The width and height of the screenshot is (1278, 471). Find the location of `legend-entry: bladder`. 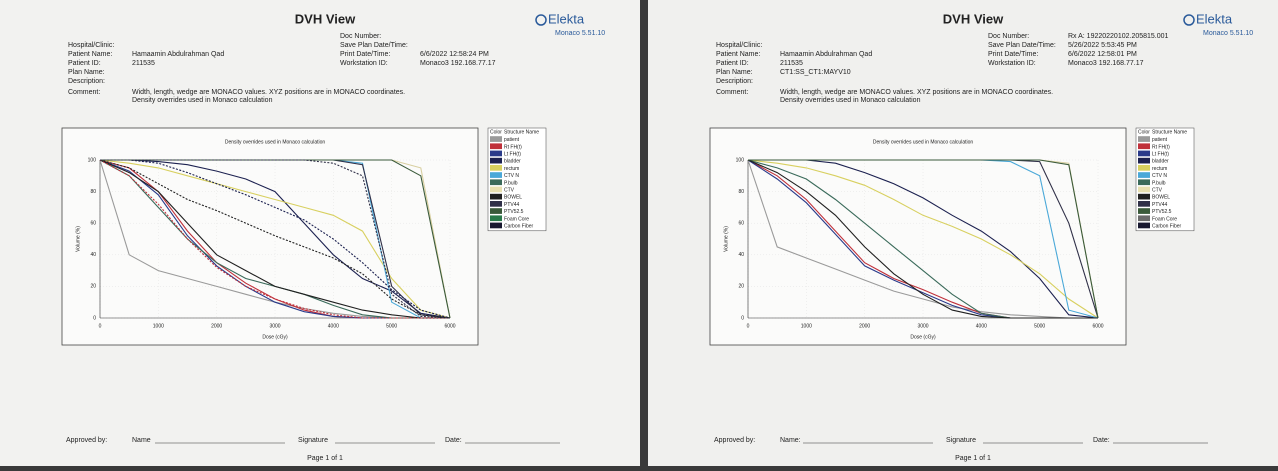

legend-entry: bladder is located at coordinates (1160, 162).